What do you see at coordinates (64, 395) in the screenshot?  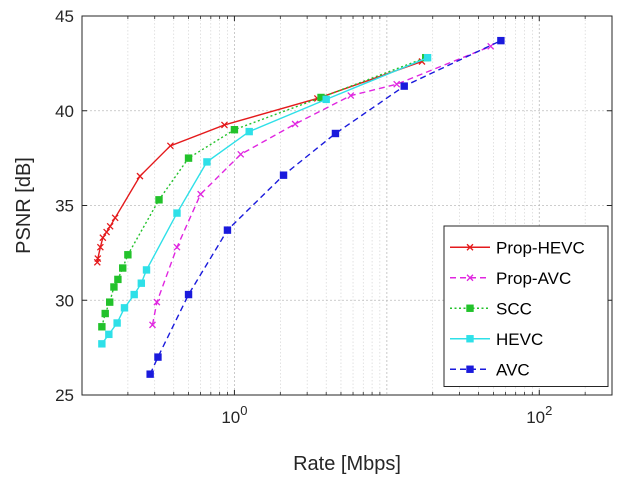 I see `y-tick-label: 25` at bounding box center [64, 395].